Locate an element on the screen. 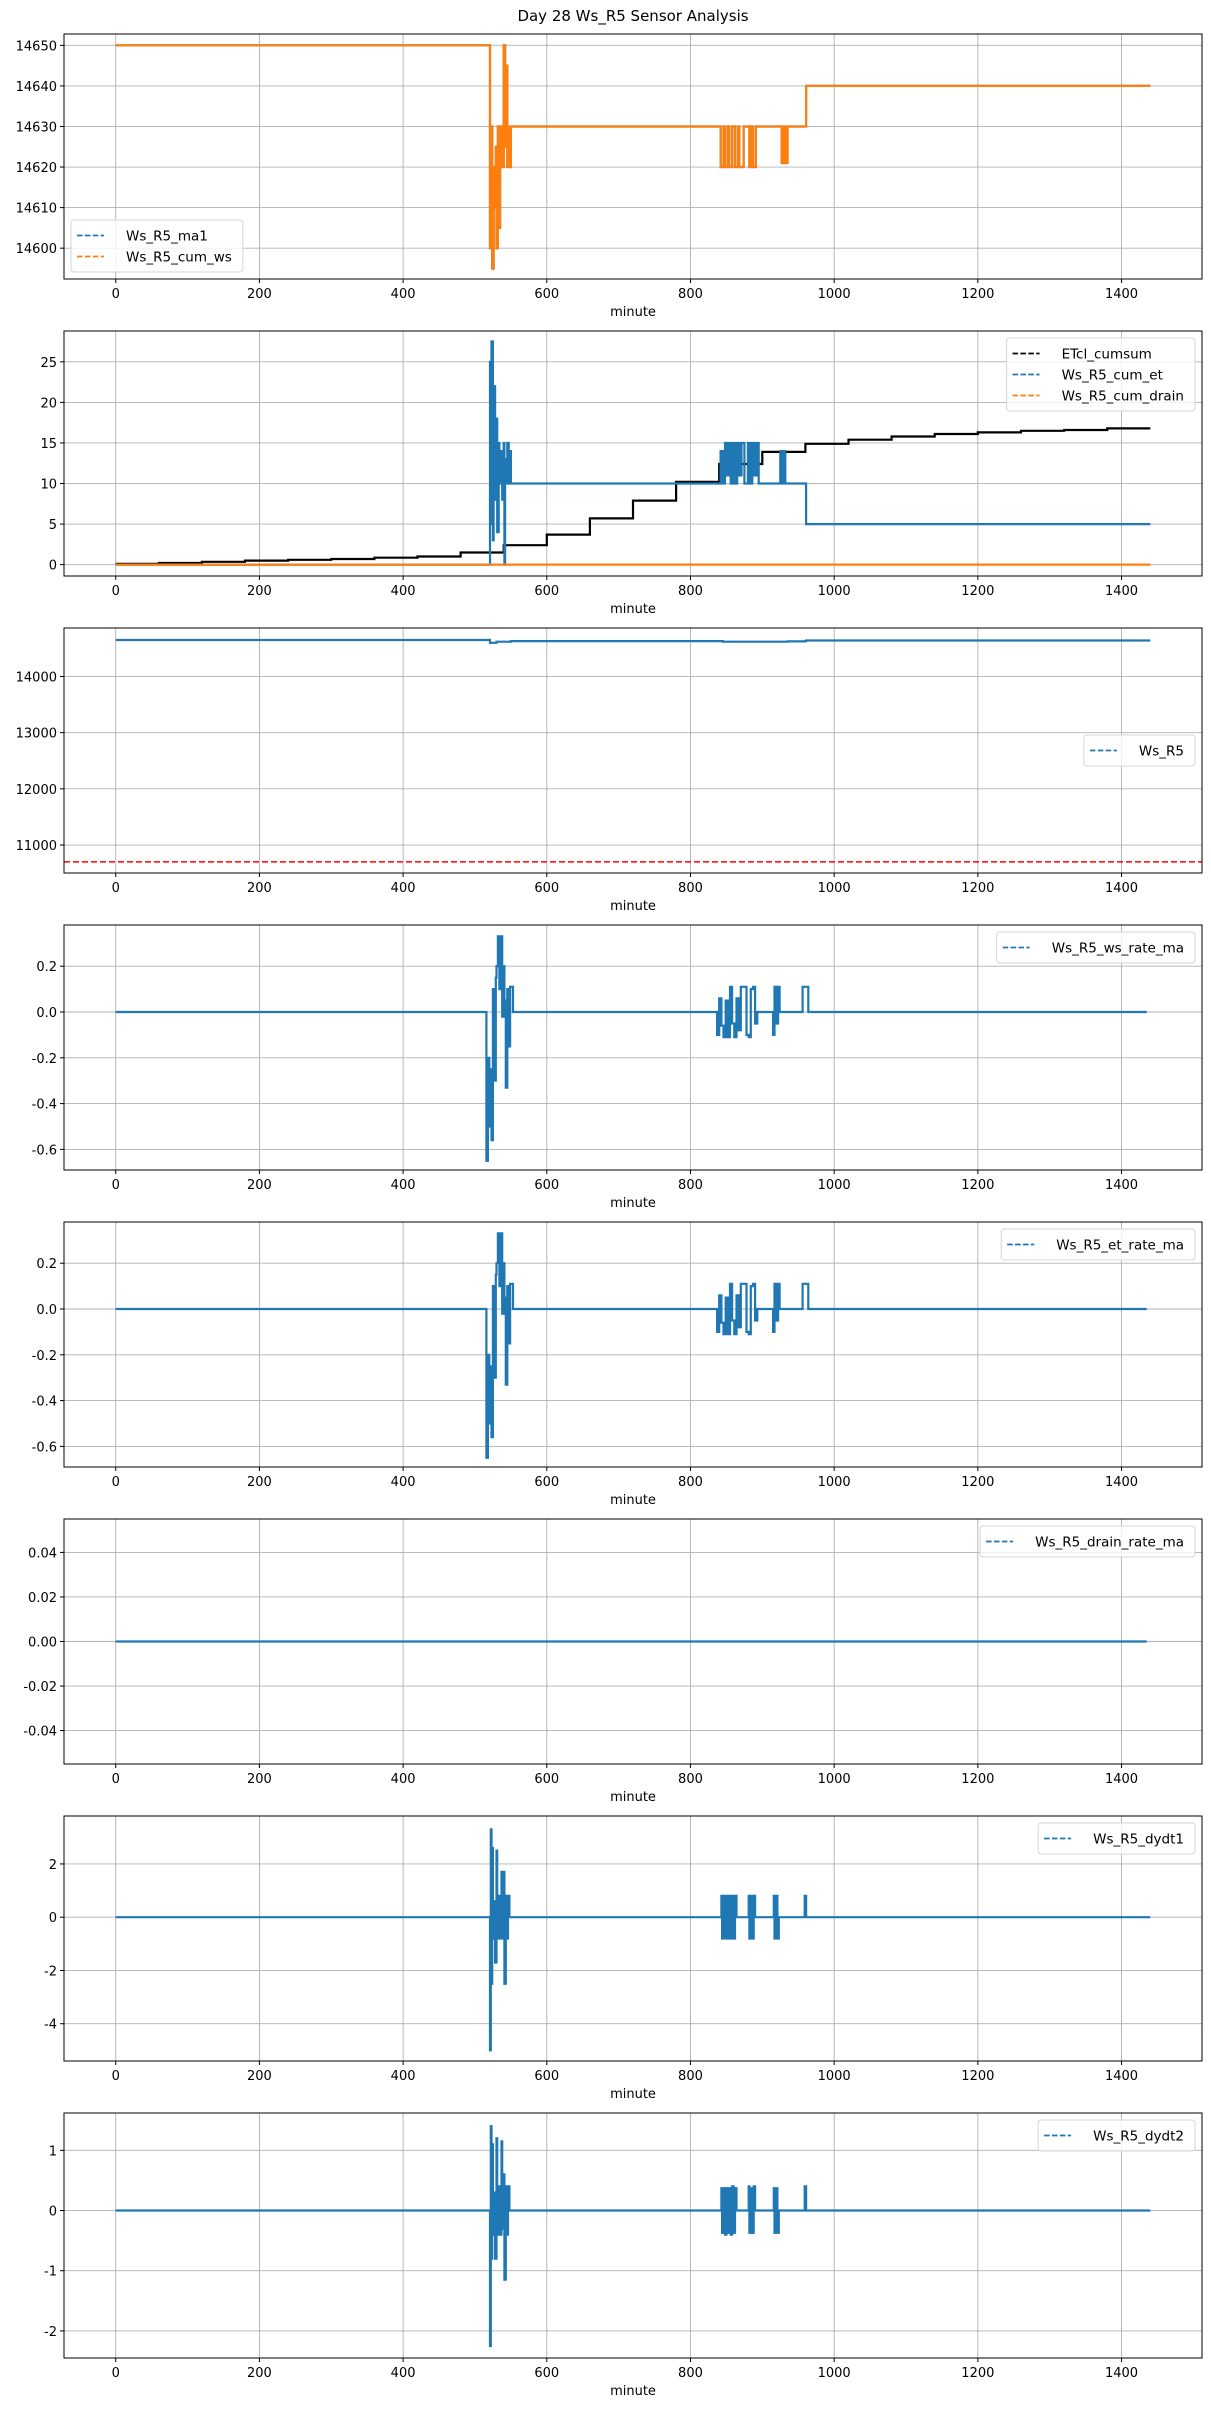 Image resolution: width=1211 pixels, height=2411 pixels. legend: Ws_R5_ws_rate_ma is located at coordinates (1096, 947).